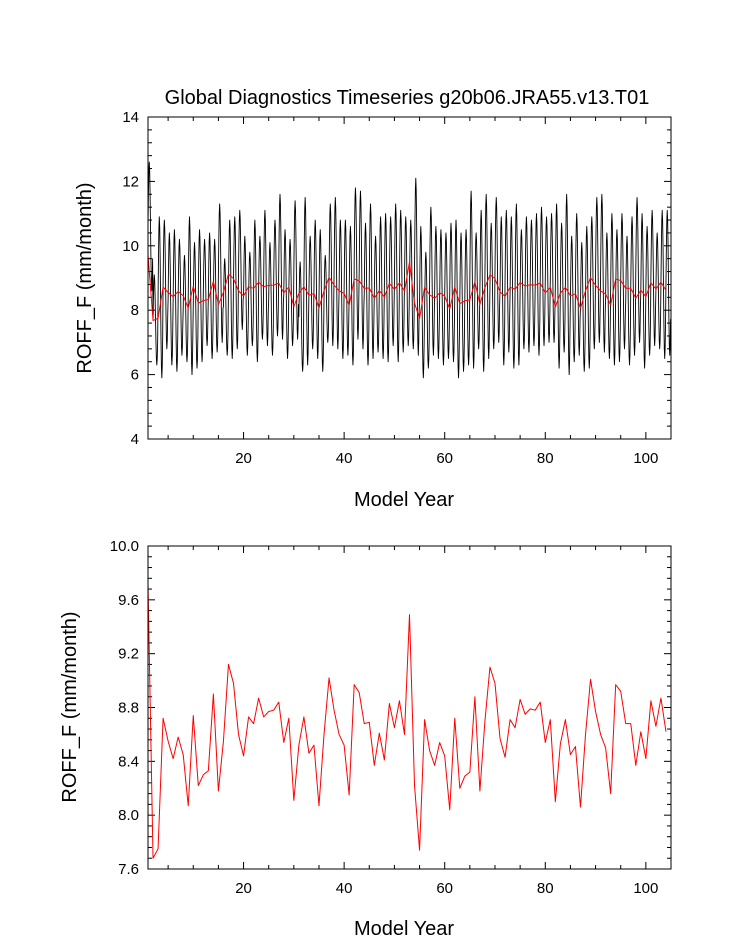 Image resolution: width=733 pixels, height=945 pixels. I want to click on y-tick-label: 7.6, so click(128, 869).